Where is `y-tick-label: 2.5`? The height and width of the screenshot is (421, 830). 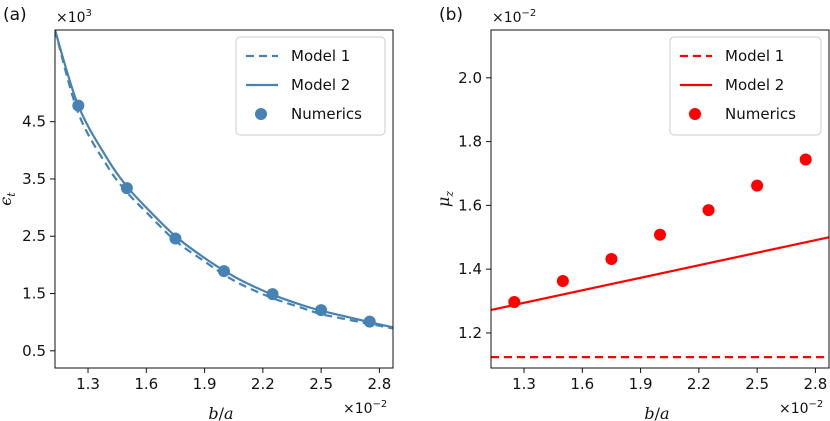
y-tick-label: 2.5 is located at coordinates (34, 236).